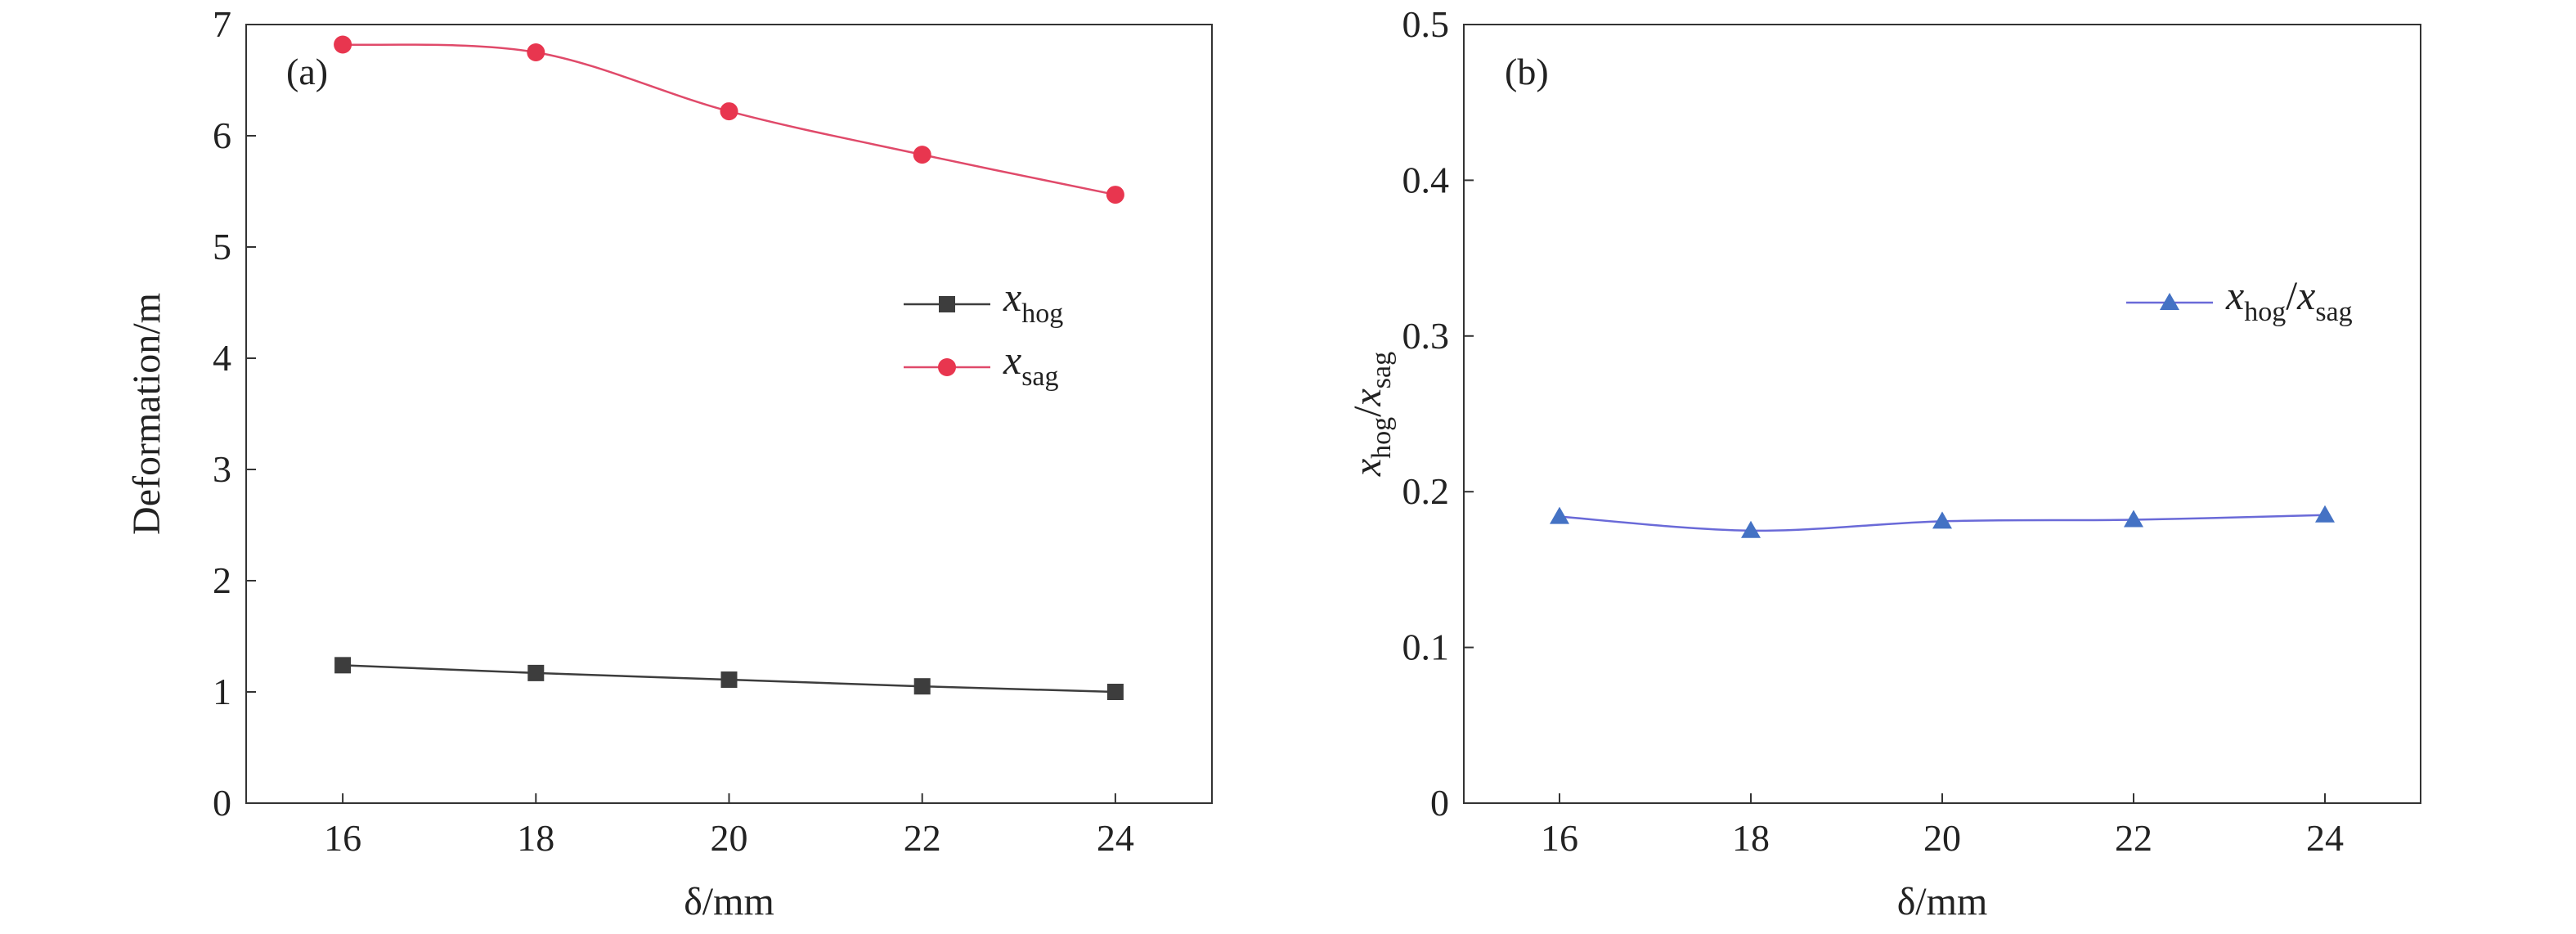 Image resolution: width=2576 pixels, height=934 pixels. I want to click on y-label-x2: x, so click(1367, 397).